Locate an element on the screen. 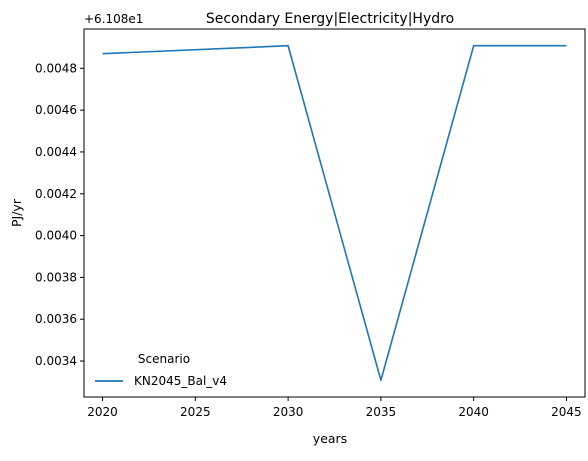 Image resolution: width=588 pixels, height=461 pixels. y-axis-label: PJ/yr is located at coordinates (16, 212).